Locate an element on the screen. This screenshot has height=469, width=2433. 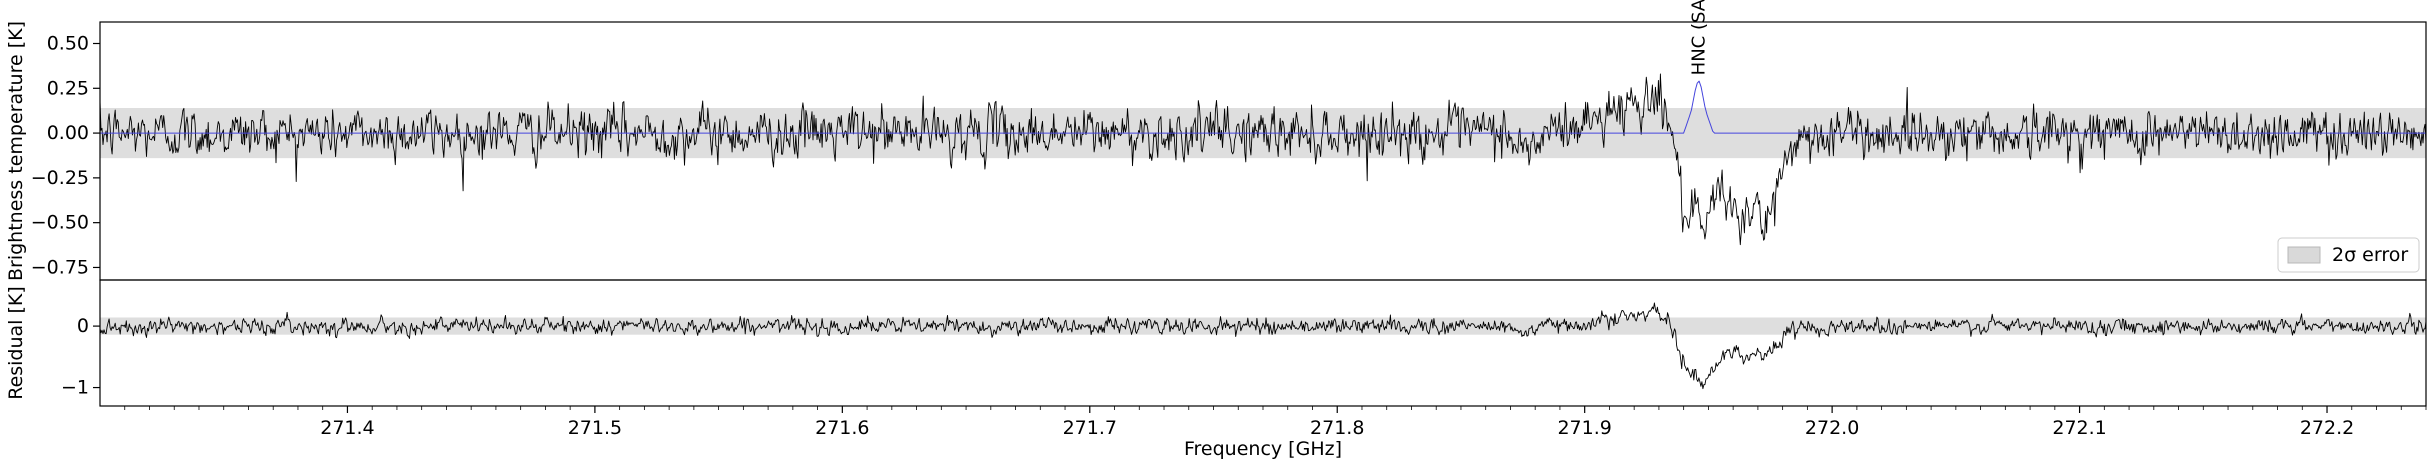
y-tick-label: 0.50 is located at coordinates (68, 44).